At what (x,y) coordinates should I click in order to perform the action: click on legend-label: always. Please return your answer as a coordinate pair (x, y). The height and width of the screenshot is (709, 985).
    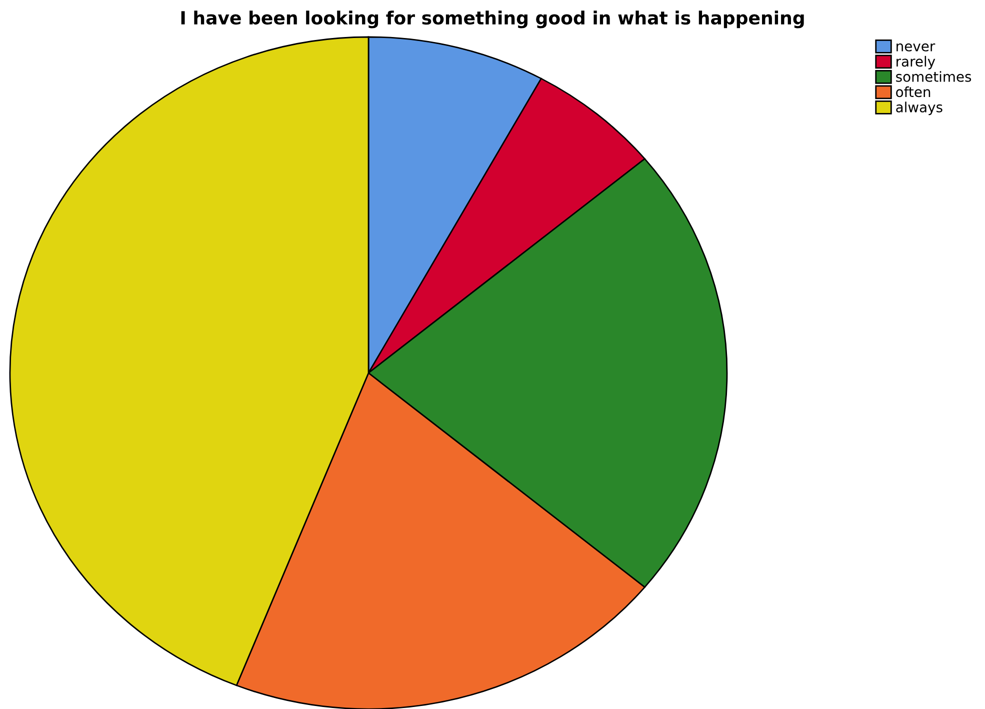
    Looking at the image, I should click on (919, 109).